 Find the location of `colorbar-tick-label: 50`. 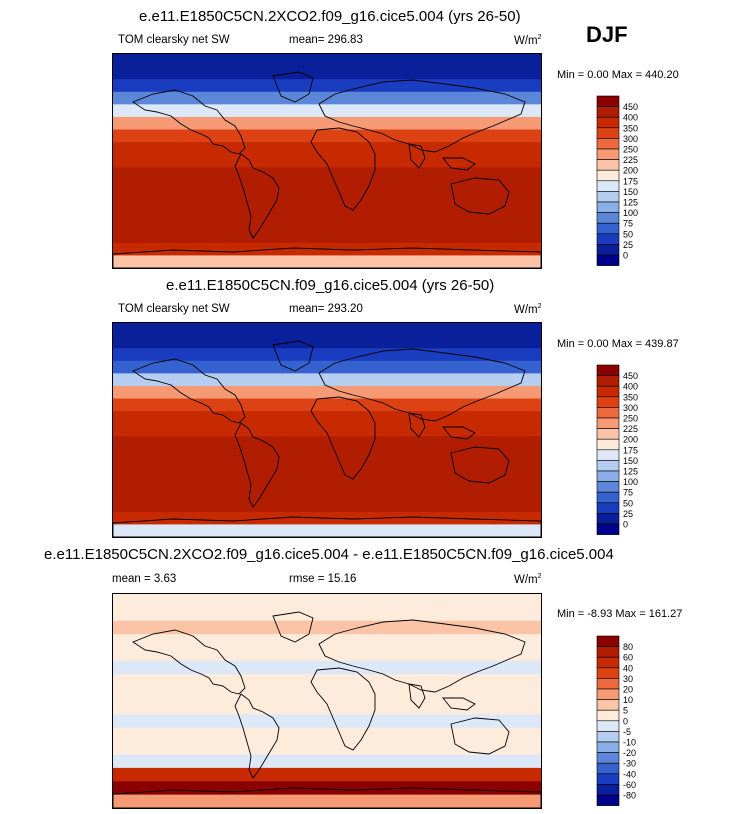

colorbar-tick-label: 50 is located at coordinates (628, 234).